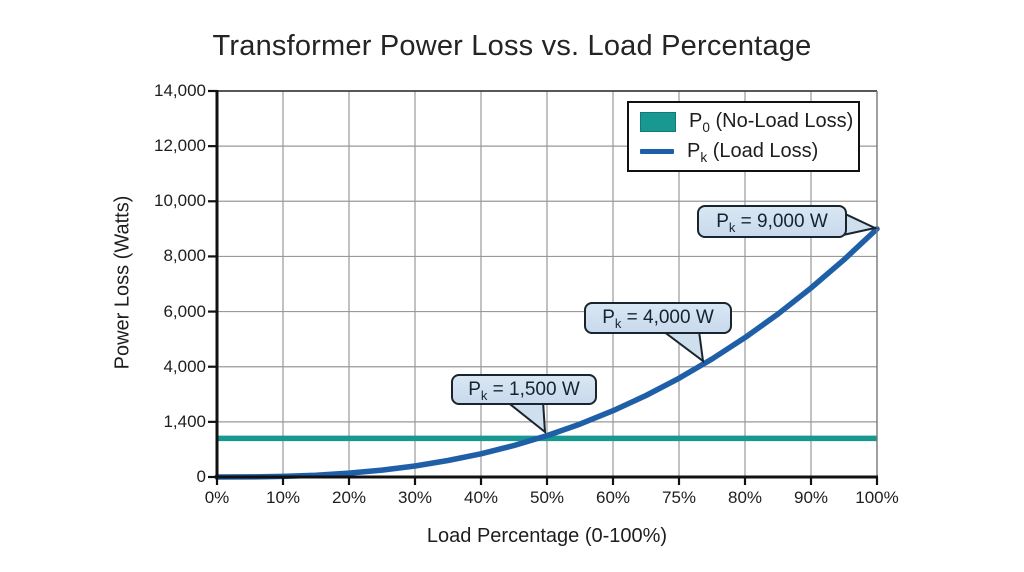  Describe the element at coordinates (180, 145) in the screenshot. I see `y-tick-label: 12,000` at that location.